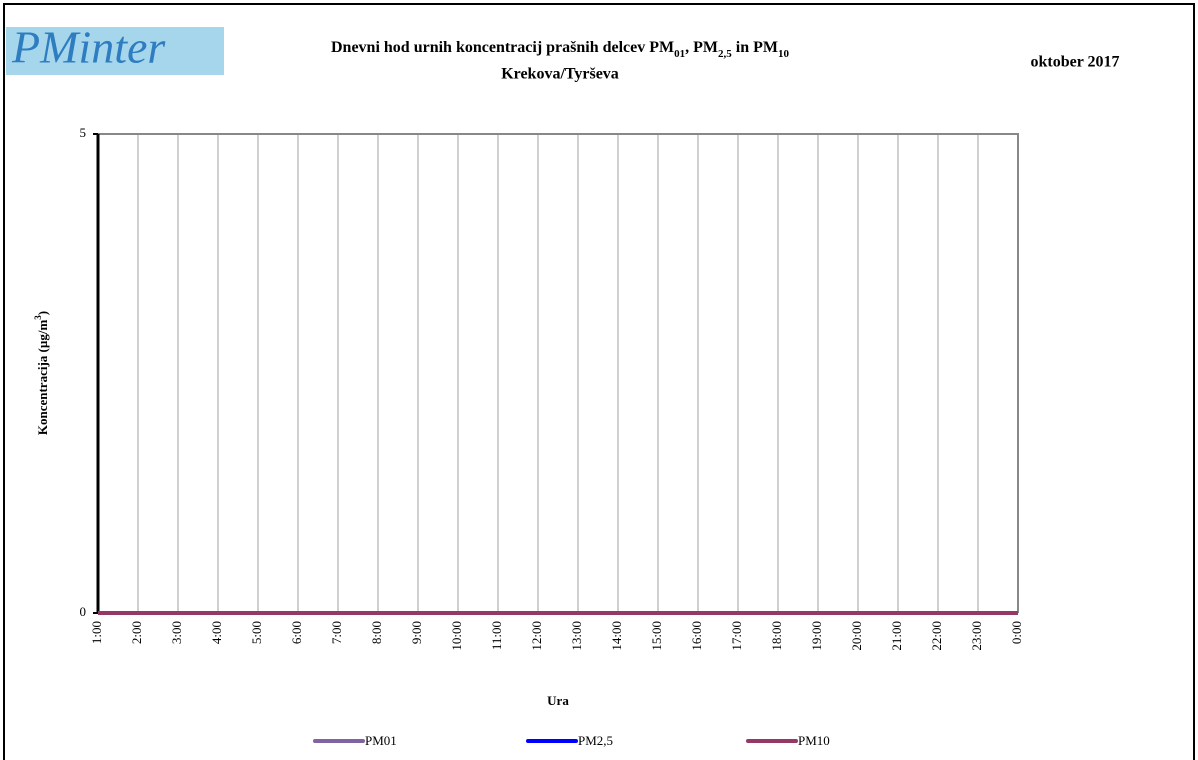 The image size is (1198, 760). Describe the element at coordinates (96, 632) in the screenshot. I see `x-tick-label: 1:00` at that location.